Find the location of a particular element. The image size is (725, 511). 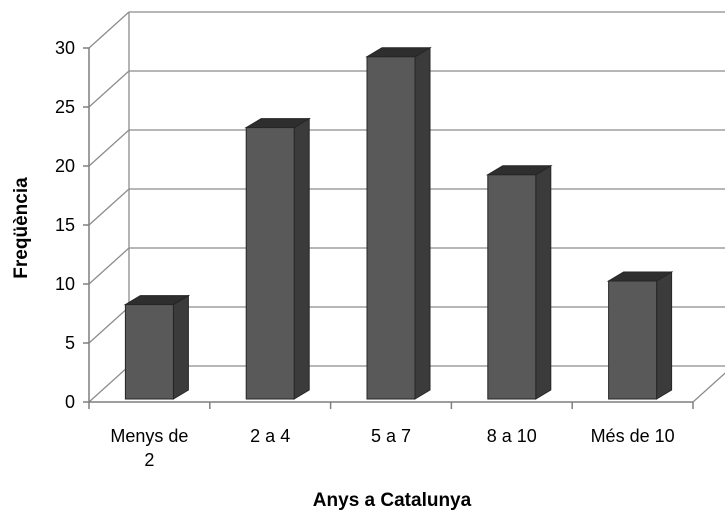

y-tick-label: 20 is located at coordinates (65, 166).